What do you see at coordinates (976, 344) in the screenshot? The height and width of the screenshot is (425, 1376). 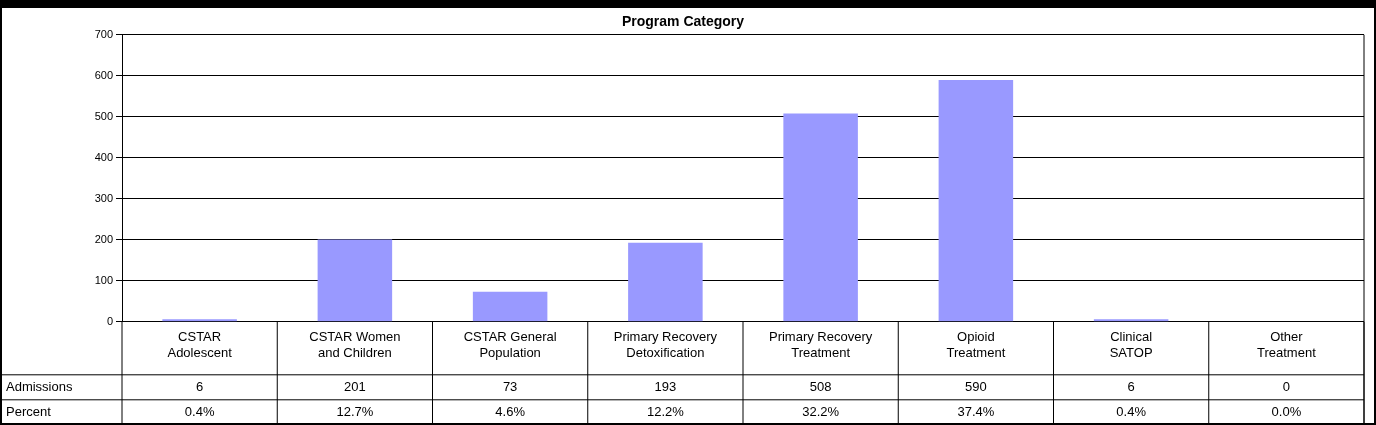 I see `x-tick-label: Opioid Treatment` at bounding box center [976, 344].